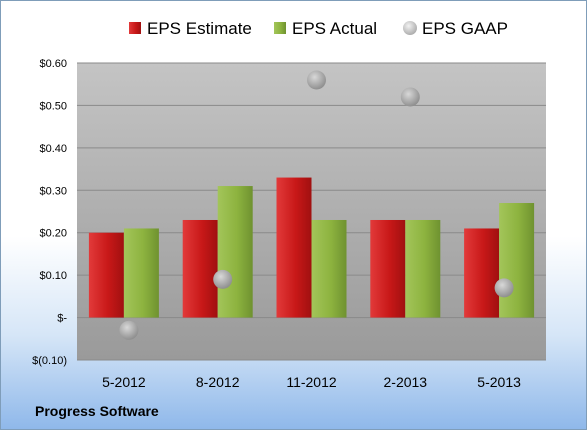 This screenshot has width=587, height=430. What do you see at coordinates (406, 382) in the screenshot?
I see `x-tick-label: 2-2013` at bounding box center [406, 382].